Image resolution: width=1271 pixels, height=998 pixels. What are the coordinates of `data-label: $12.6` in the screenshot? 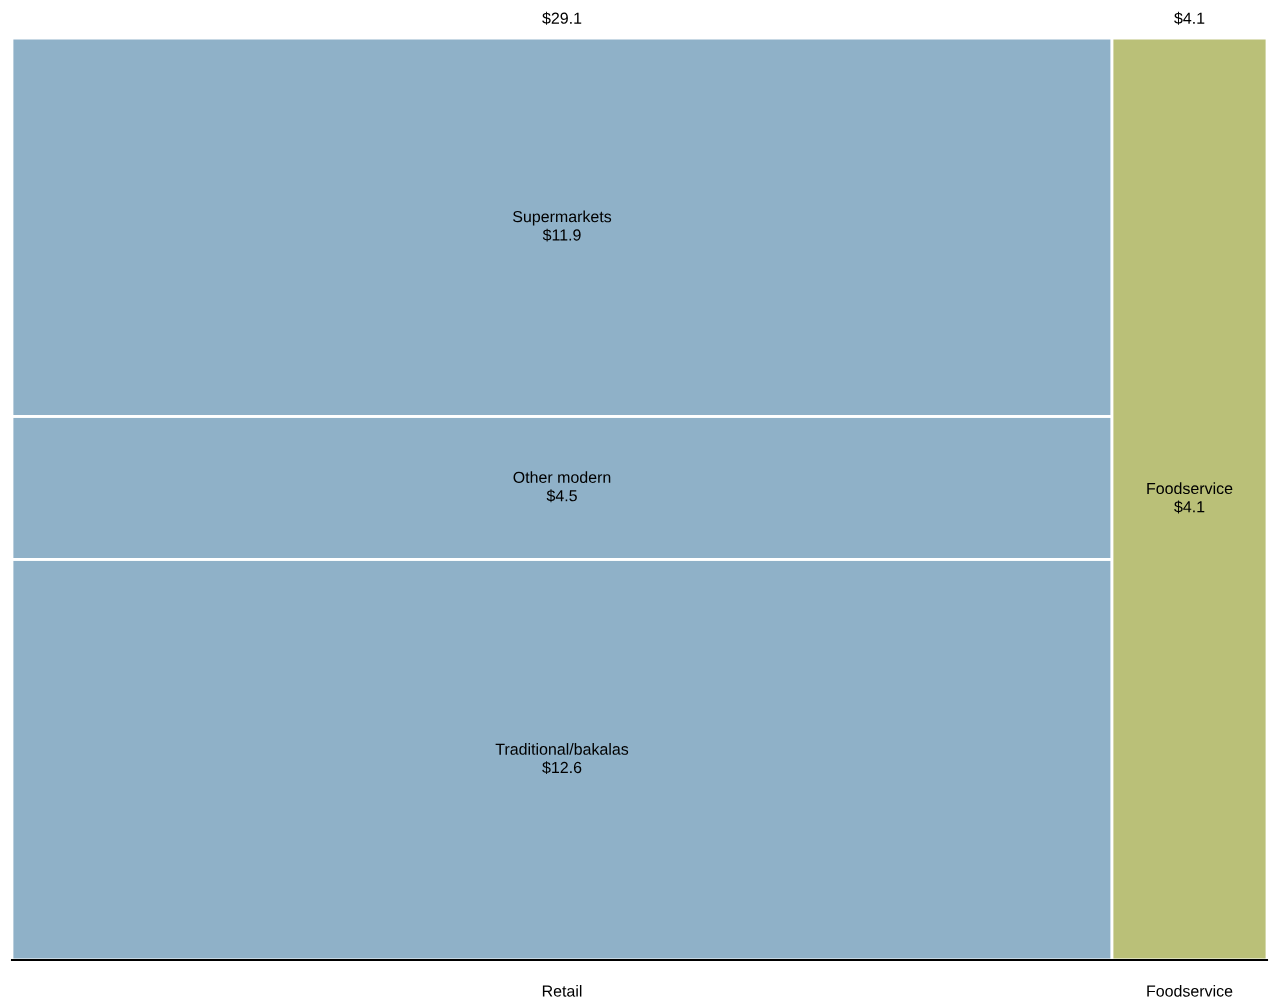 It's located at (562, 768).